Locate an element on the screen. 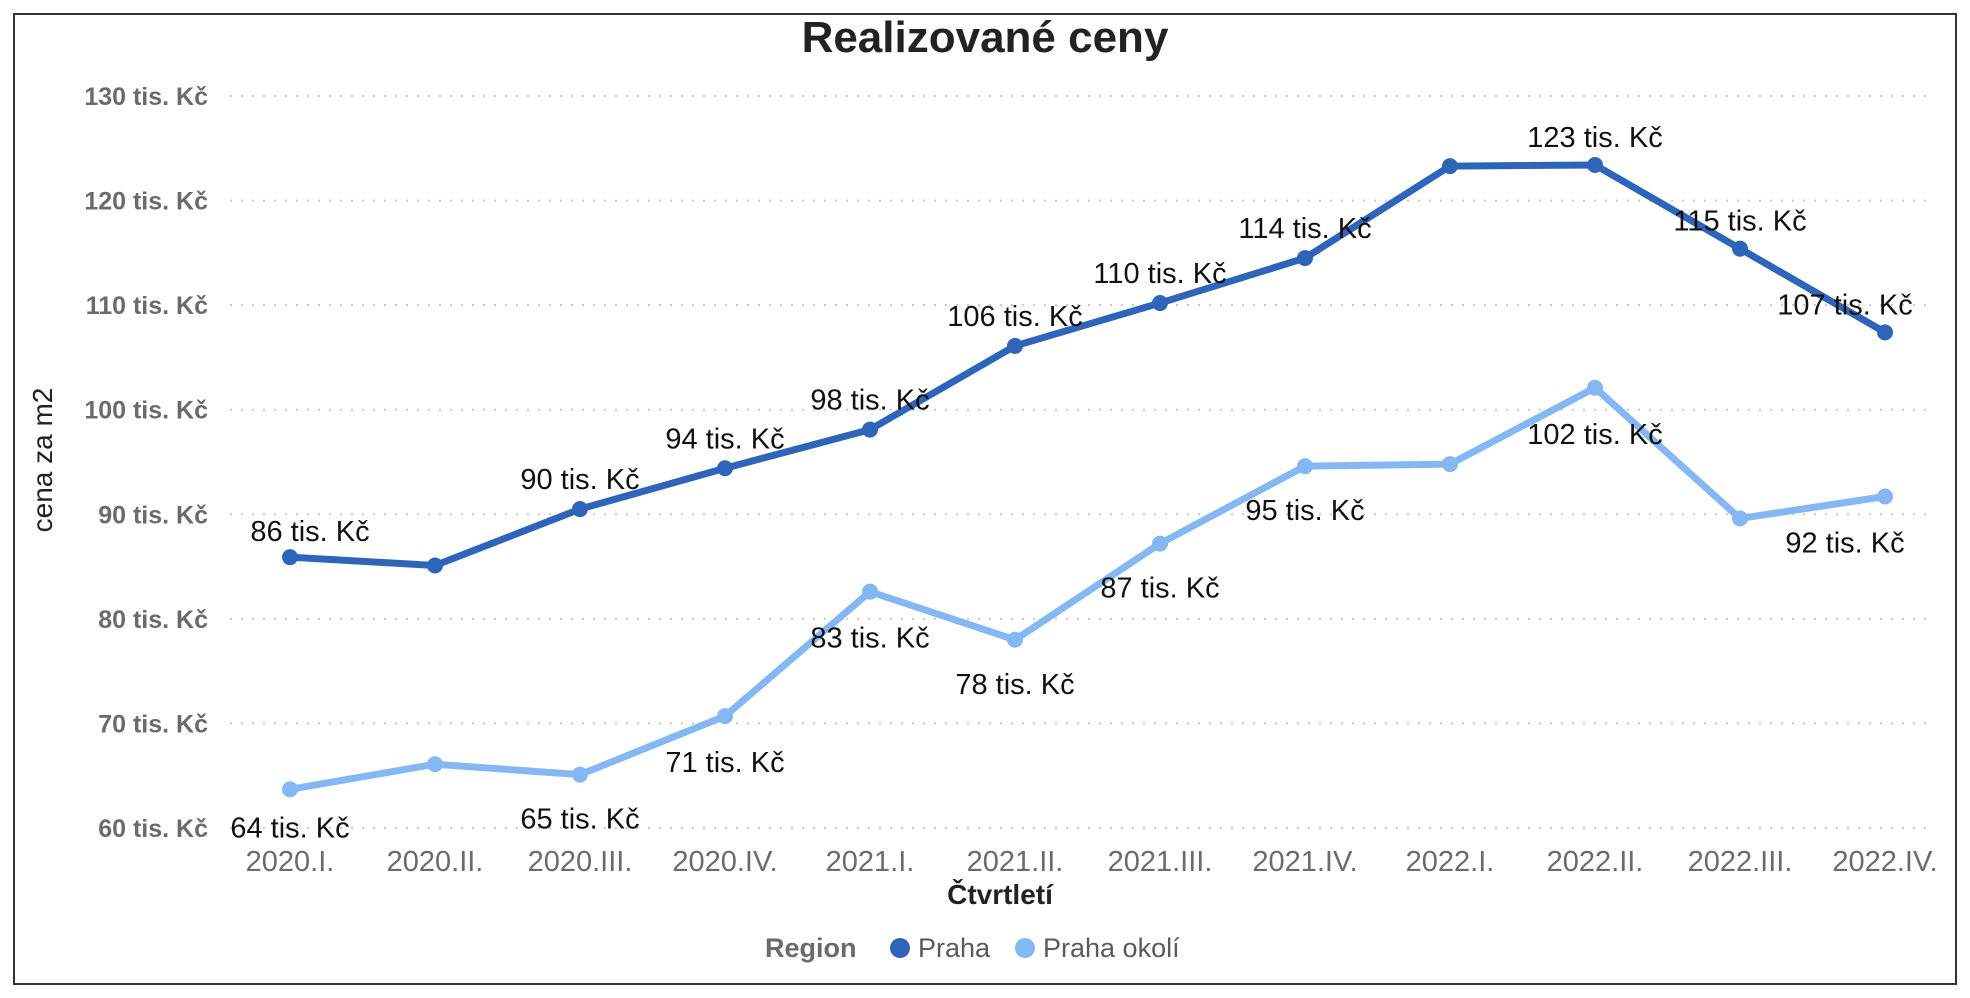 The width and height of the screenshot is (1970, 998). data-label: 95 tis. Kč is located at coordinates (1304, 511).